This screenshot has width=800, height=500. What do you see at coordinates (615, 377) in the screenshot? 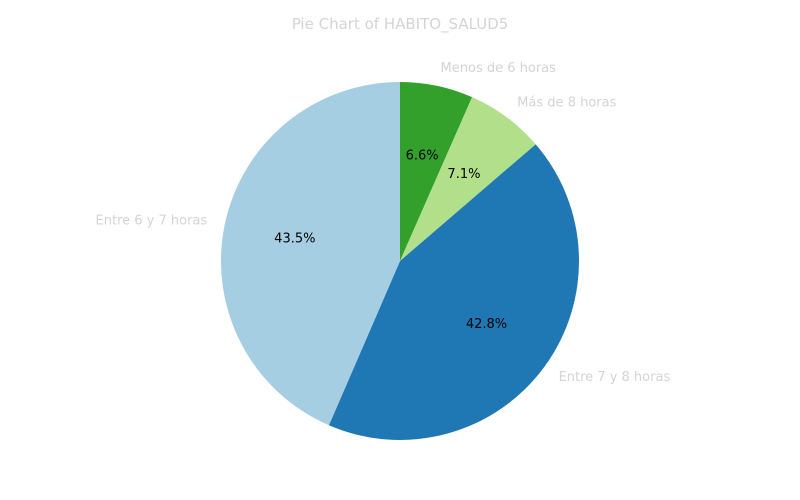
I see `slice-category-label: Entre 7 y 8 horas` at bounding box center [615, 377].